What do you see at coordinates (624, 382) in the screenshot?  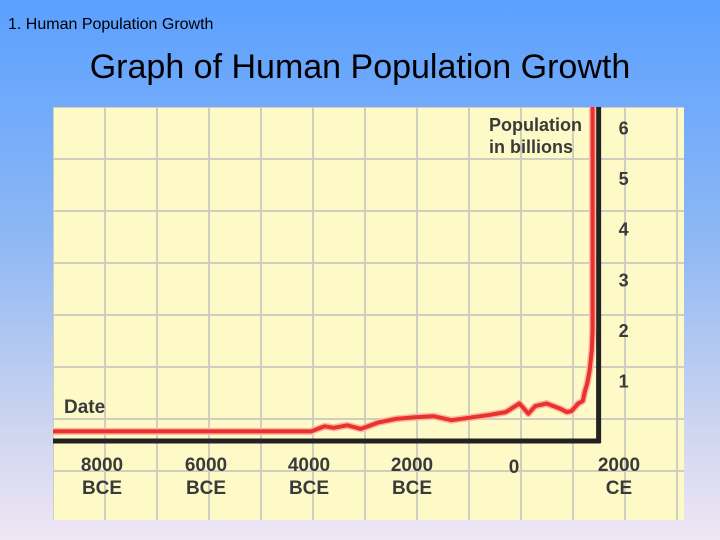 I see `y-tick-label: 1` at bounding box center [624, 382].